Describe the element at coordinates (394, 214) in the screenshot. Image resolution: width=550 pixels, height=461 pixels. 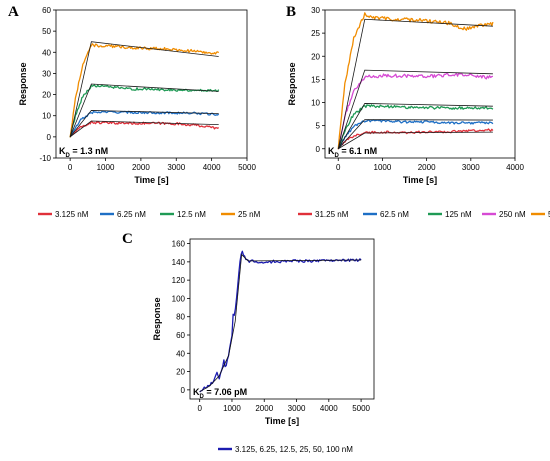
I see `legend-label: 62.5 nM` at that location.